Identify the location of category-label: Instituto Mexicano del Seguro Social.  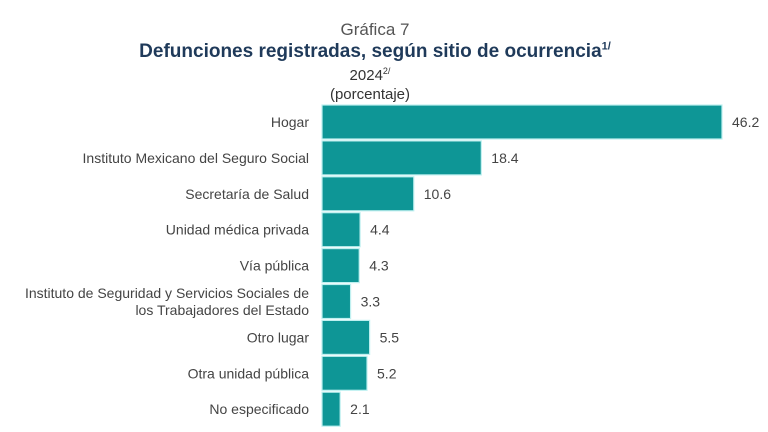
(196, 158).